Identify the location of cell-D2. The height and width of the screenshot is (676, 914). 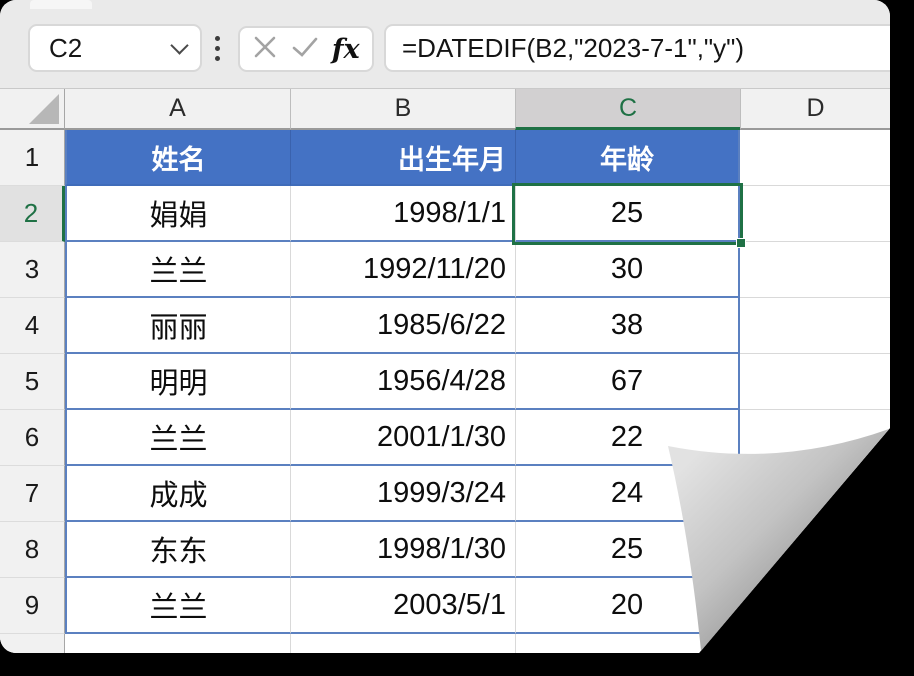
(815, 214).